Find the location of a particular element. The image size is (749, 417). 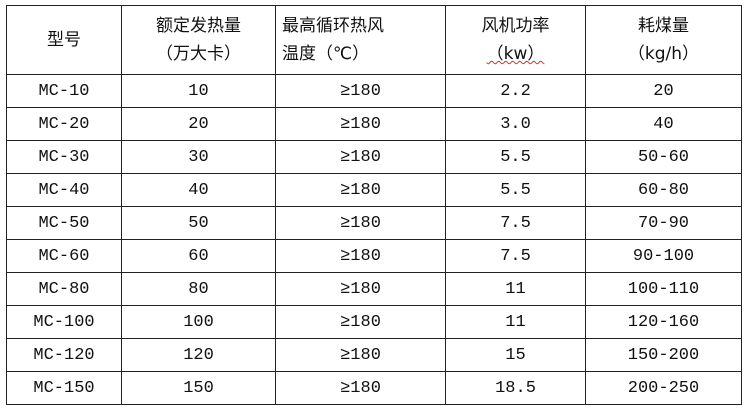

table-row: MC-120 120 ≥180 15 150-200 is located at coordinates (374, 355).